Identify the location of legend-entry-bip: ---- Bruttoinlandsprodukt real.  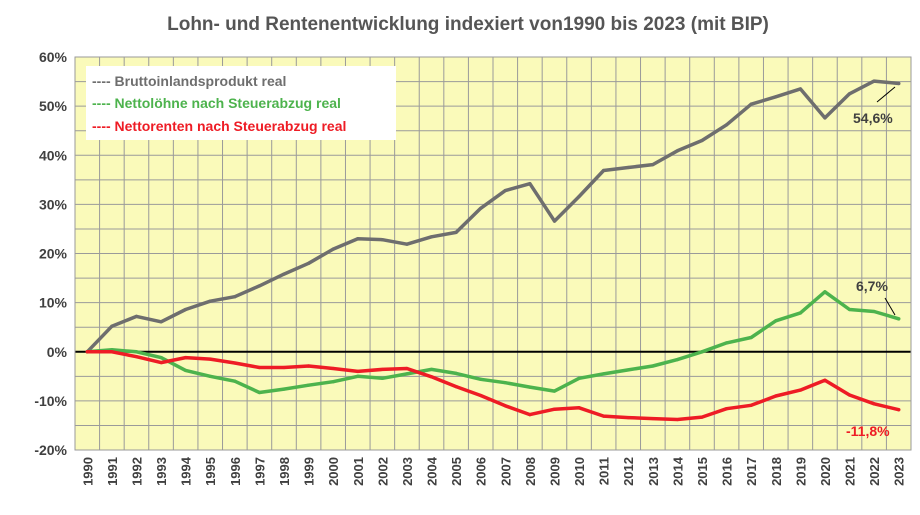
(189, 81).